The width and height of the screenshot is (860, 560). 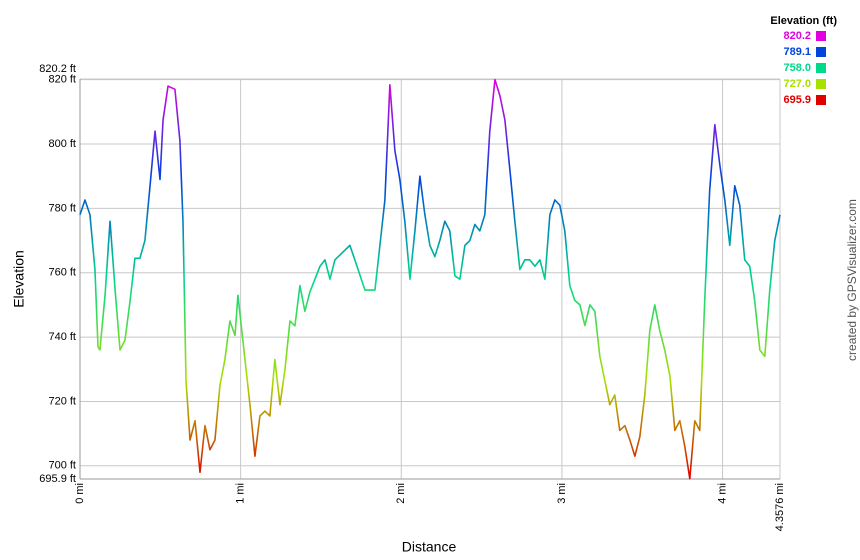 I want to click on y-tick-label: 820.2 ft, so click(x=57, y=69).